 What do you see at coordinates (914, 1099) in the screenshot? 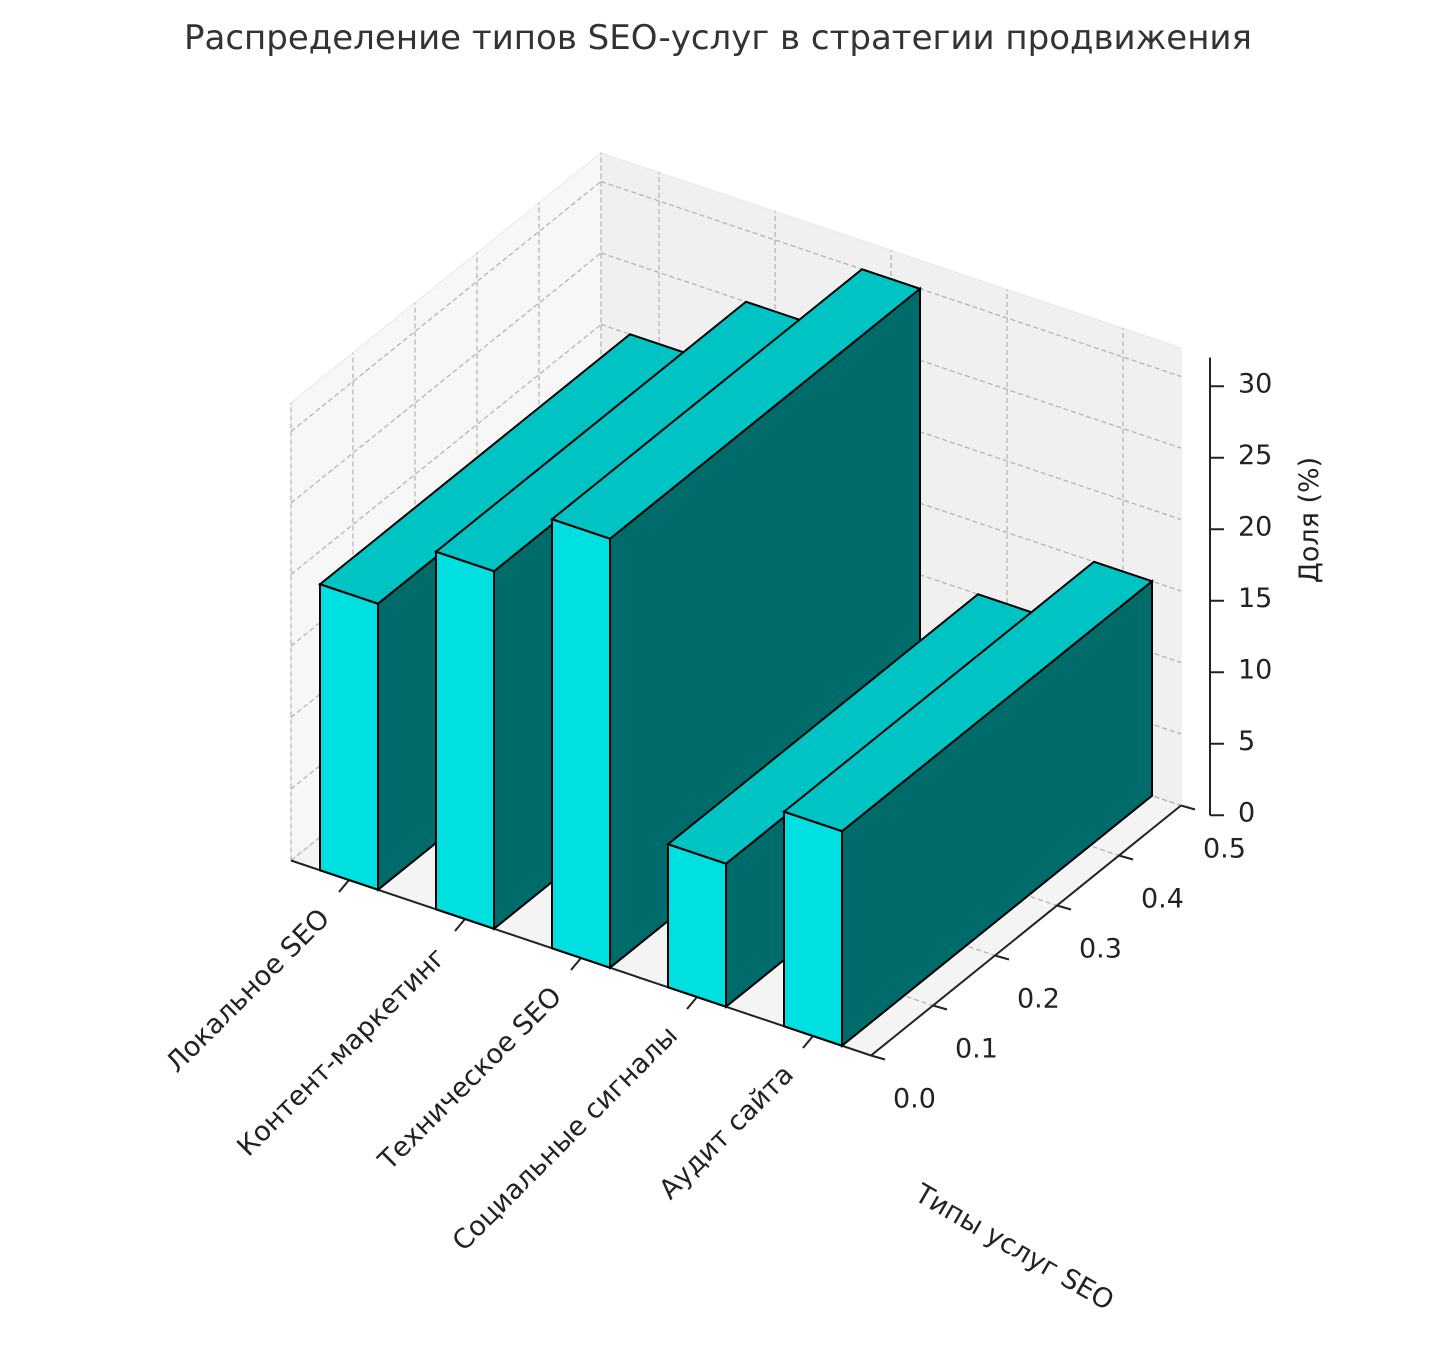
I see `y-tick-label: 0.0` at bounding box center [914, 1099].